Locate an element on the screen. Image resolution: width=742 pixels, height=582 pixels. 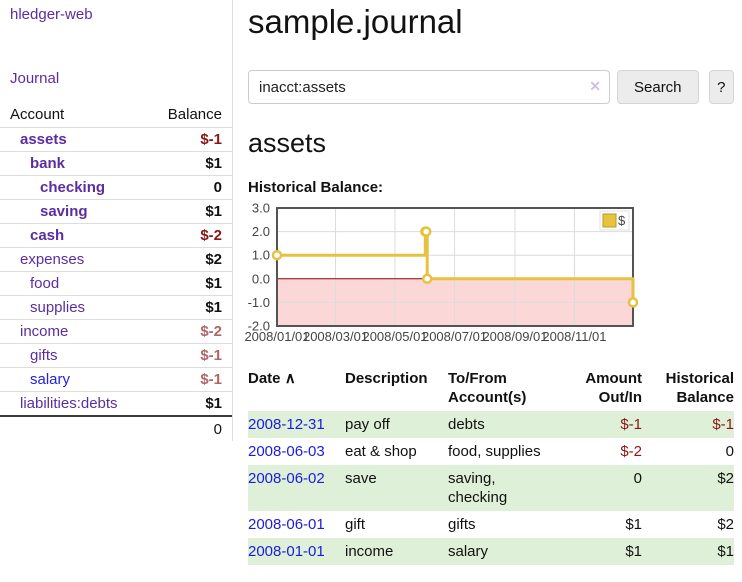
register-date-cell: 2008-06-03 is located at coordinates (296, 451).